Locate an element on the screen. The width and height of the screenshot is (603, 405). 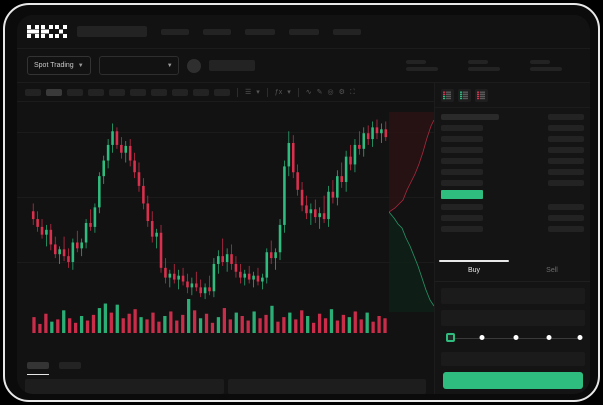
trading-mode-dropdown: Spot Trading ▼ is located at coordinates (59, 65).